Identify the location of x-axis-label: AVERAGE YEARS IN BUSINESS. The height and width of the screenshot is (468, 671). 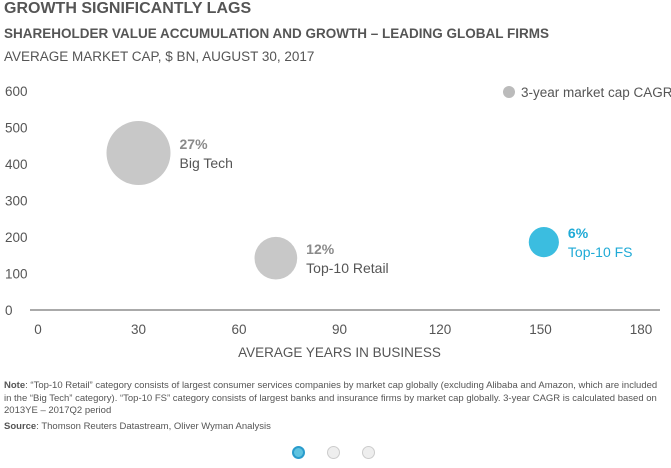
(339, 352).